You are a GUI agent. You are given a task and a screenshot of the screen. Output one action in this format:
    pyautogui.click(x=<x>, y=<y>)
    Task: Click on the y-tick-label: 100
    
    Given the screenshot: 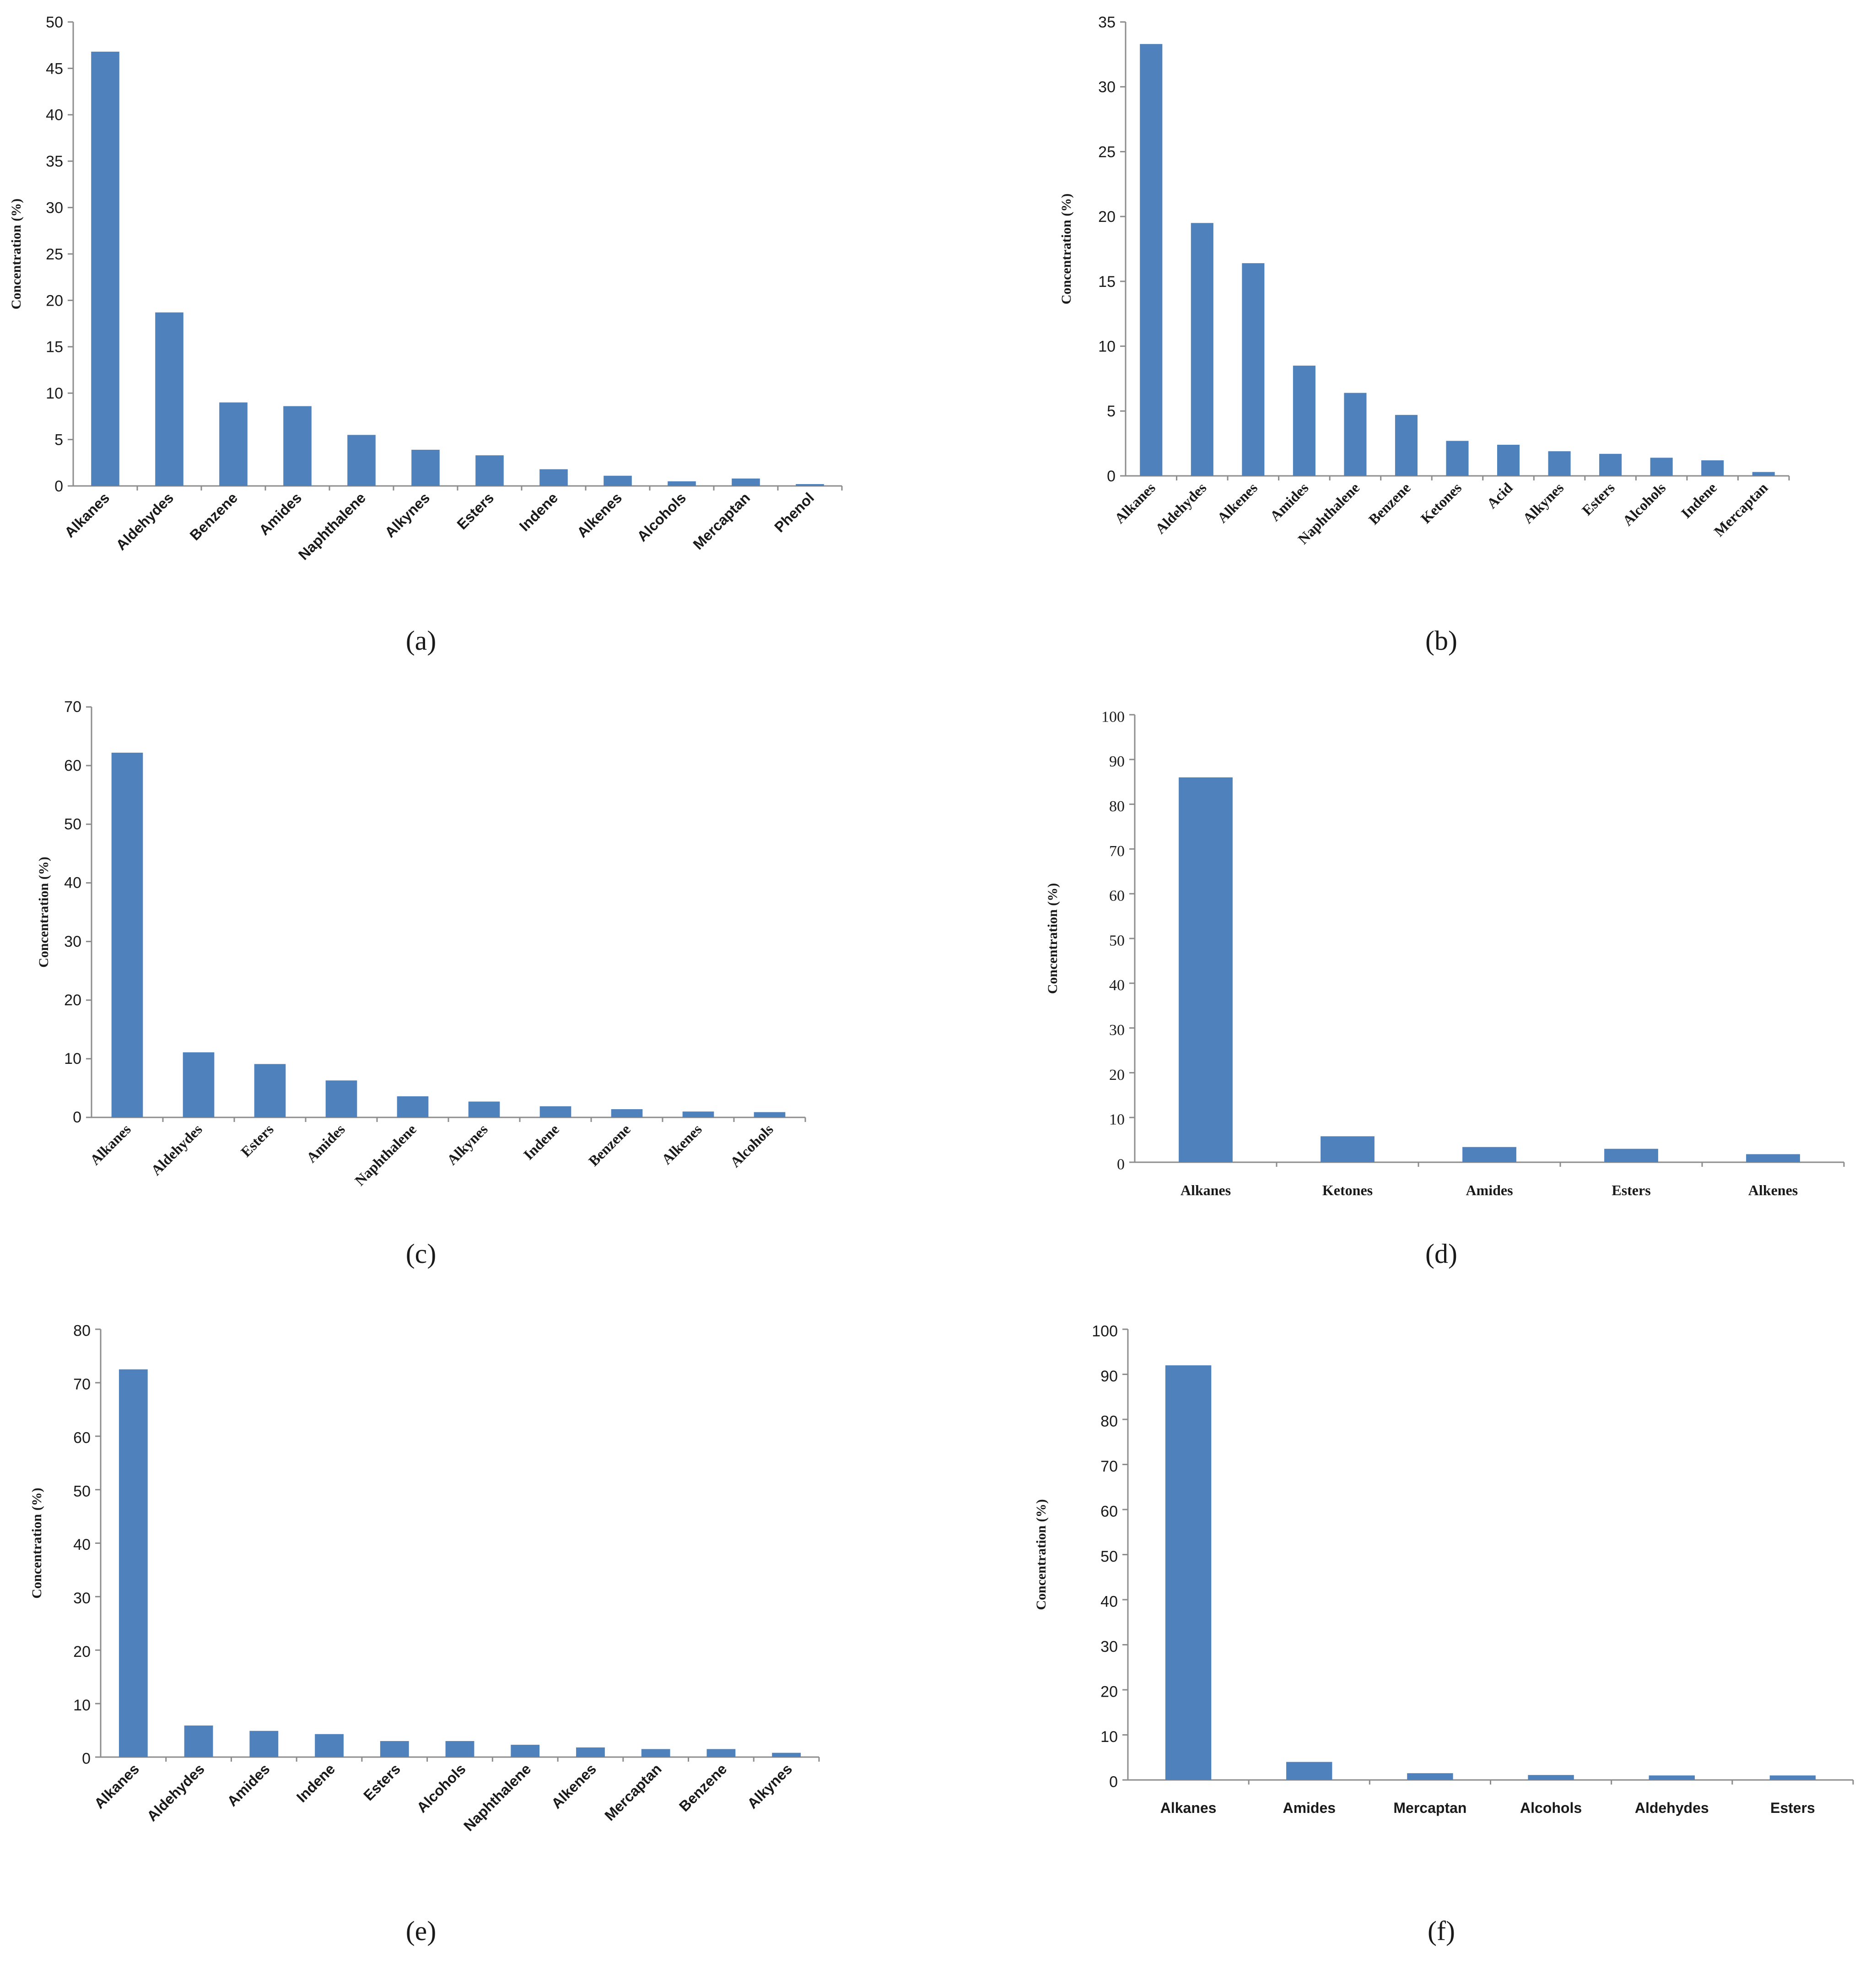 What is the action you would take?
    pyautogui.click(x=1105, y=1331)
    